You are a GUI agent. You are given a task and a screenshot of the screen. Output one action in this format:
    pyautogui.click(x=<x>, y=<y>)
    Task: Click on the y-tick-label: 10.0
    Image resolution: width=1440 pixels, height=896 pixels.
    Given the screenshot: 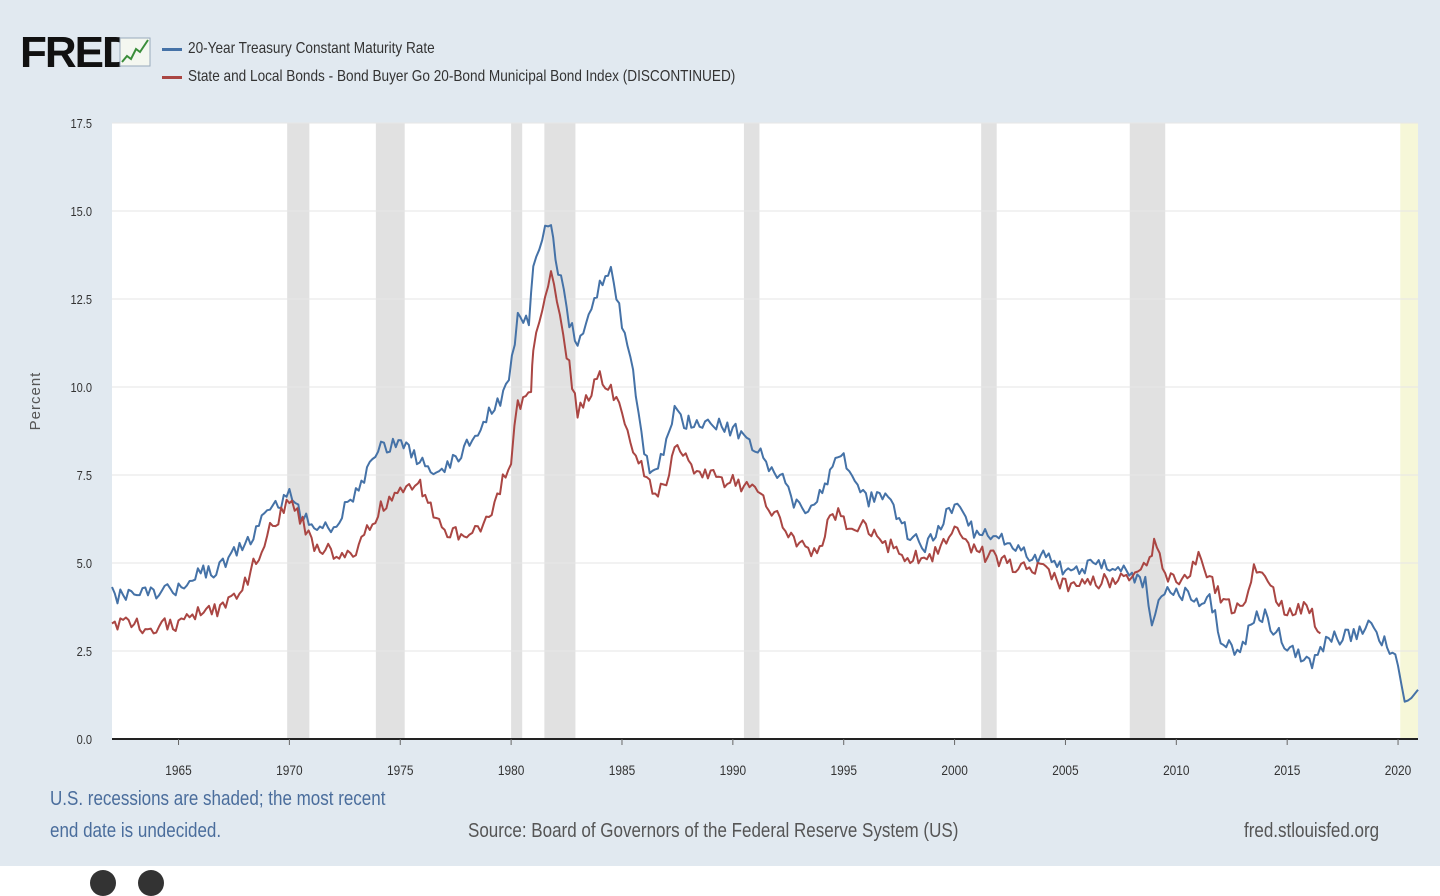 What is the action you would take?
    pyautogui.click(x=82, y=387)
    